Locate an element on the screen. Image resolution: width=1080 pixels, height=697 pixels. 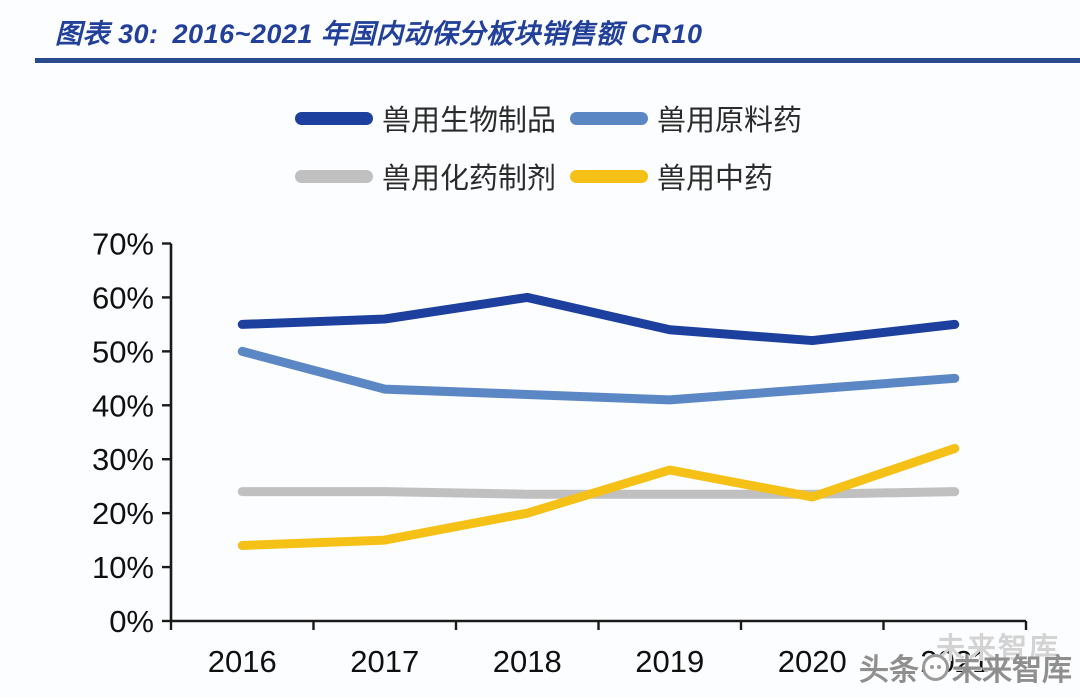
x-axis-label: 2016 is located at coordinates (242, 661).